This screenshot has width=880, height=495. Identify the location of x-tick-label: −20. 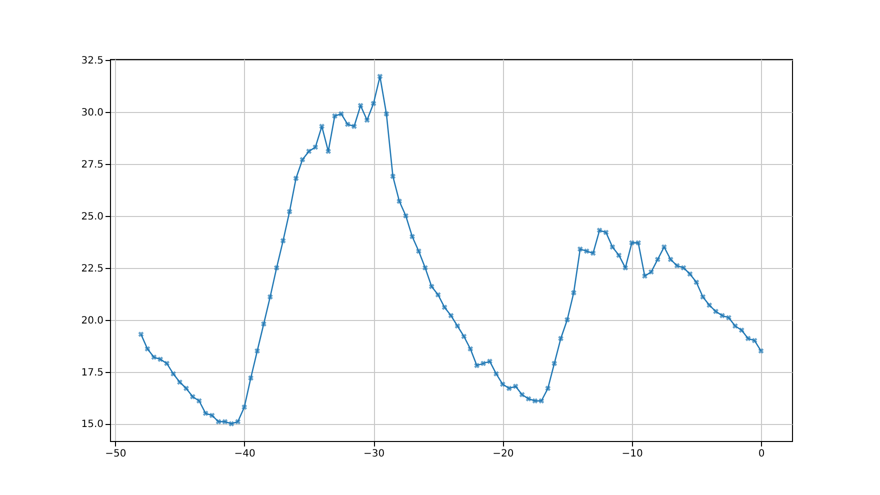
(503, 454).